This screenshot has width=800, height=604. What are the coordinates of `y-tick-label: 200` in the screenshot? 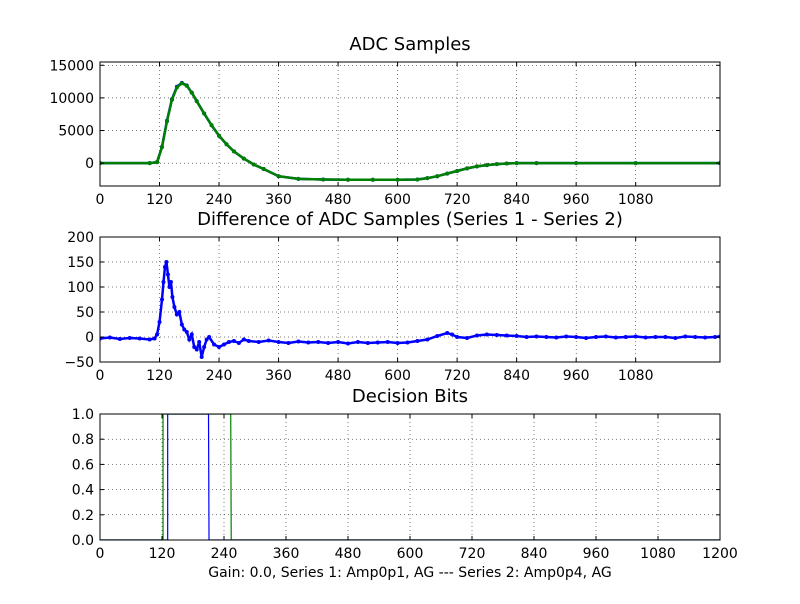 It's located at (80, 238).